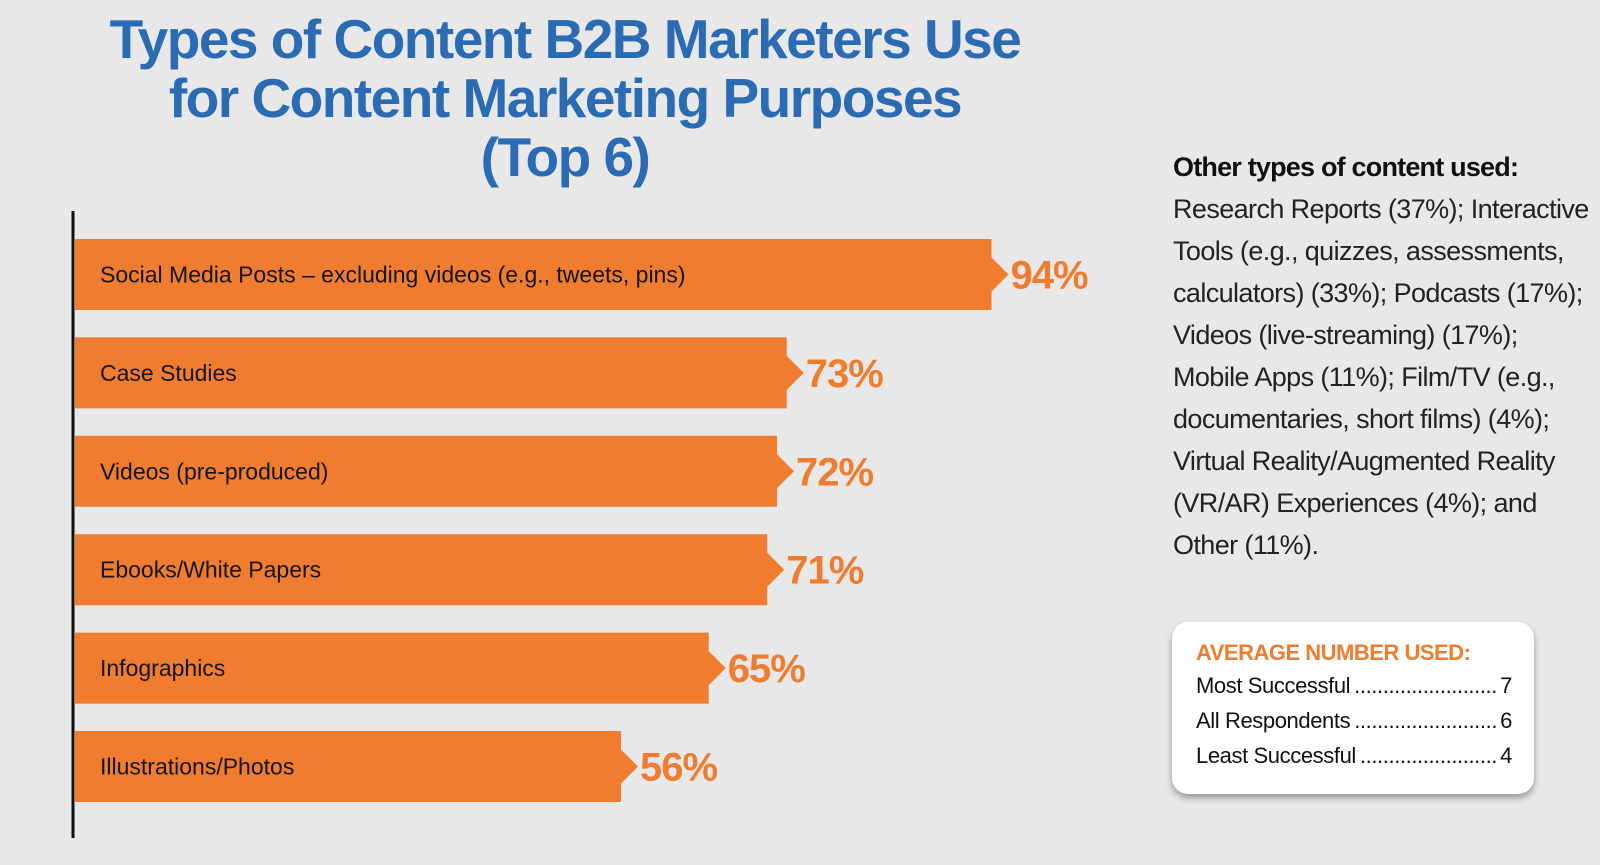  I want to click on other-content-line: calculators) (33%); Podcasts (17%);, so click(1378, 293).